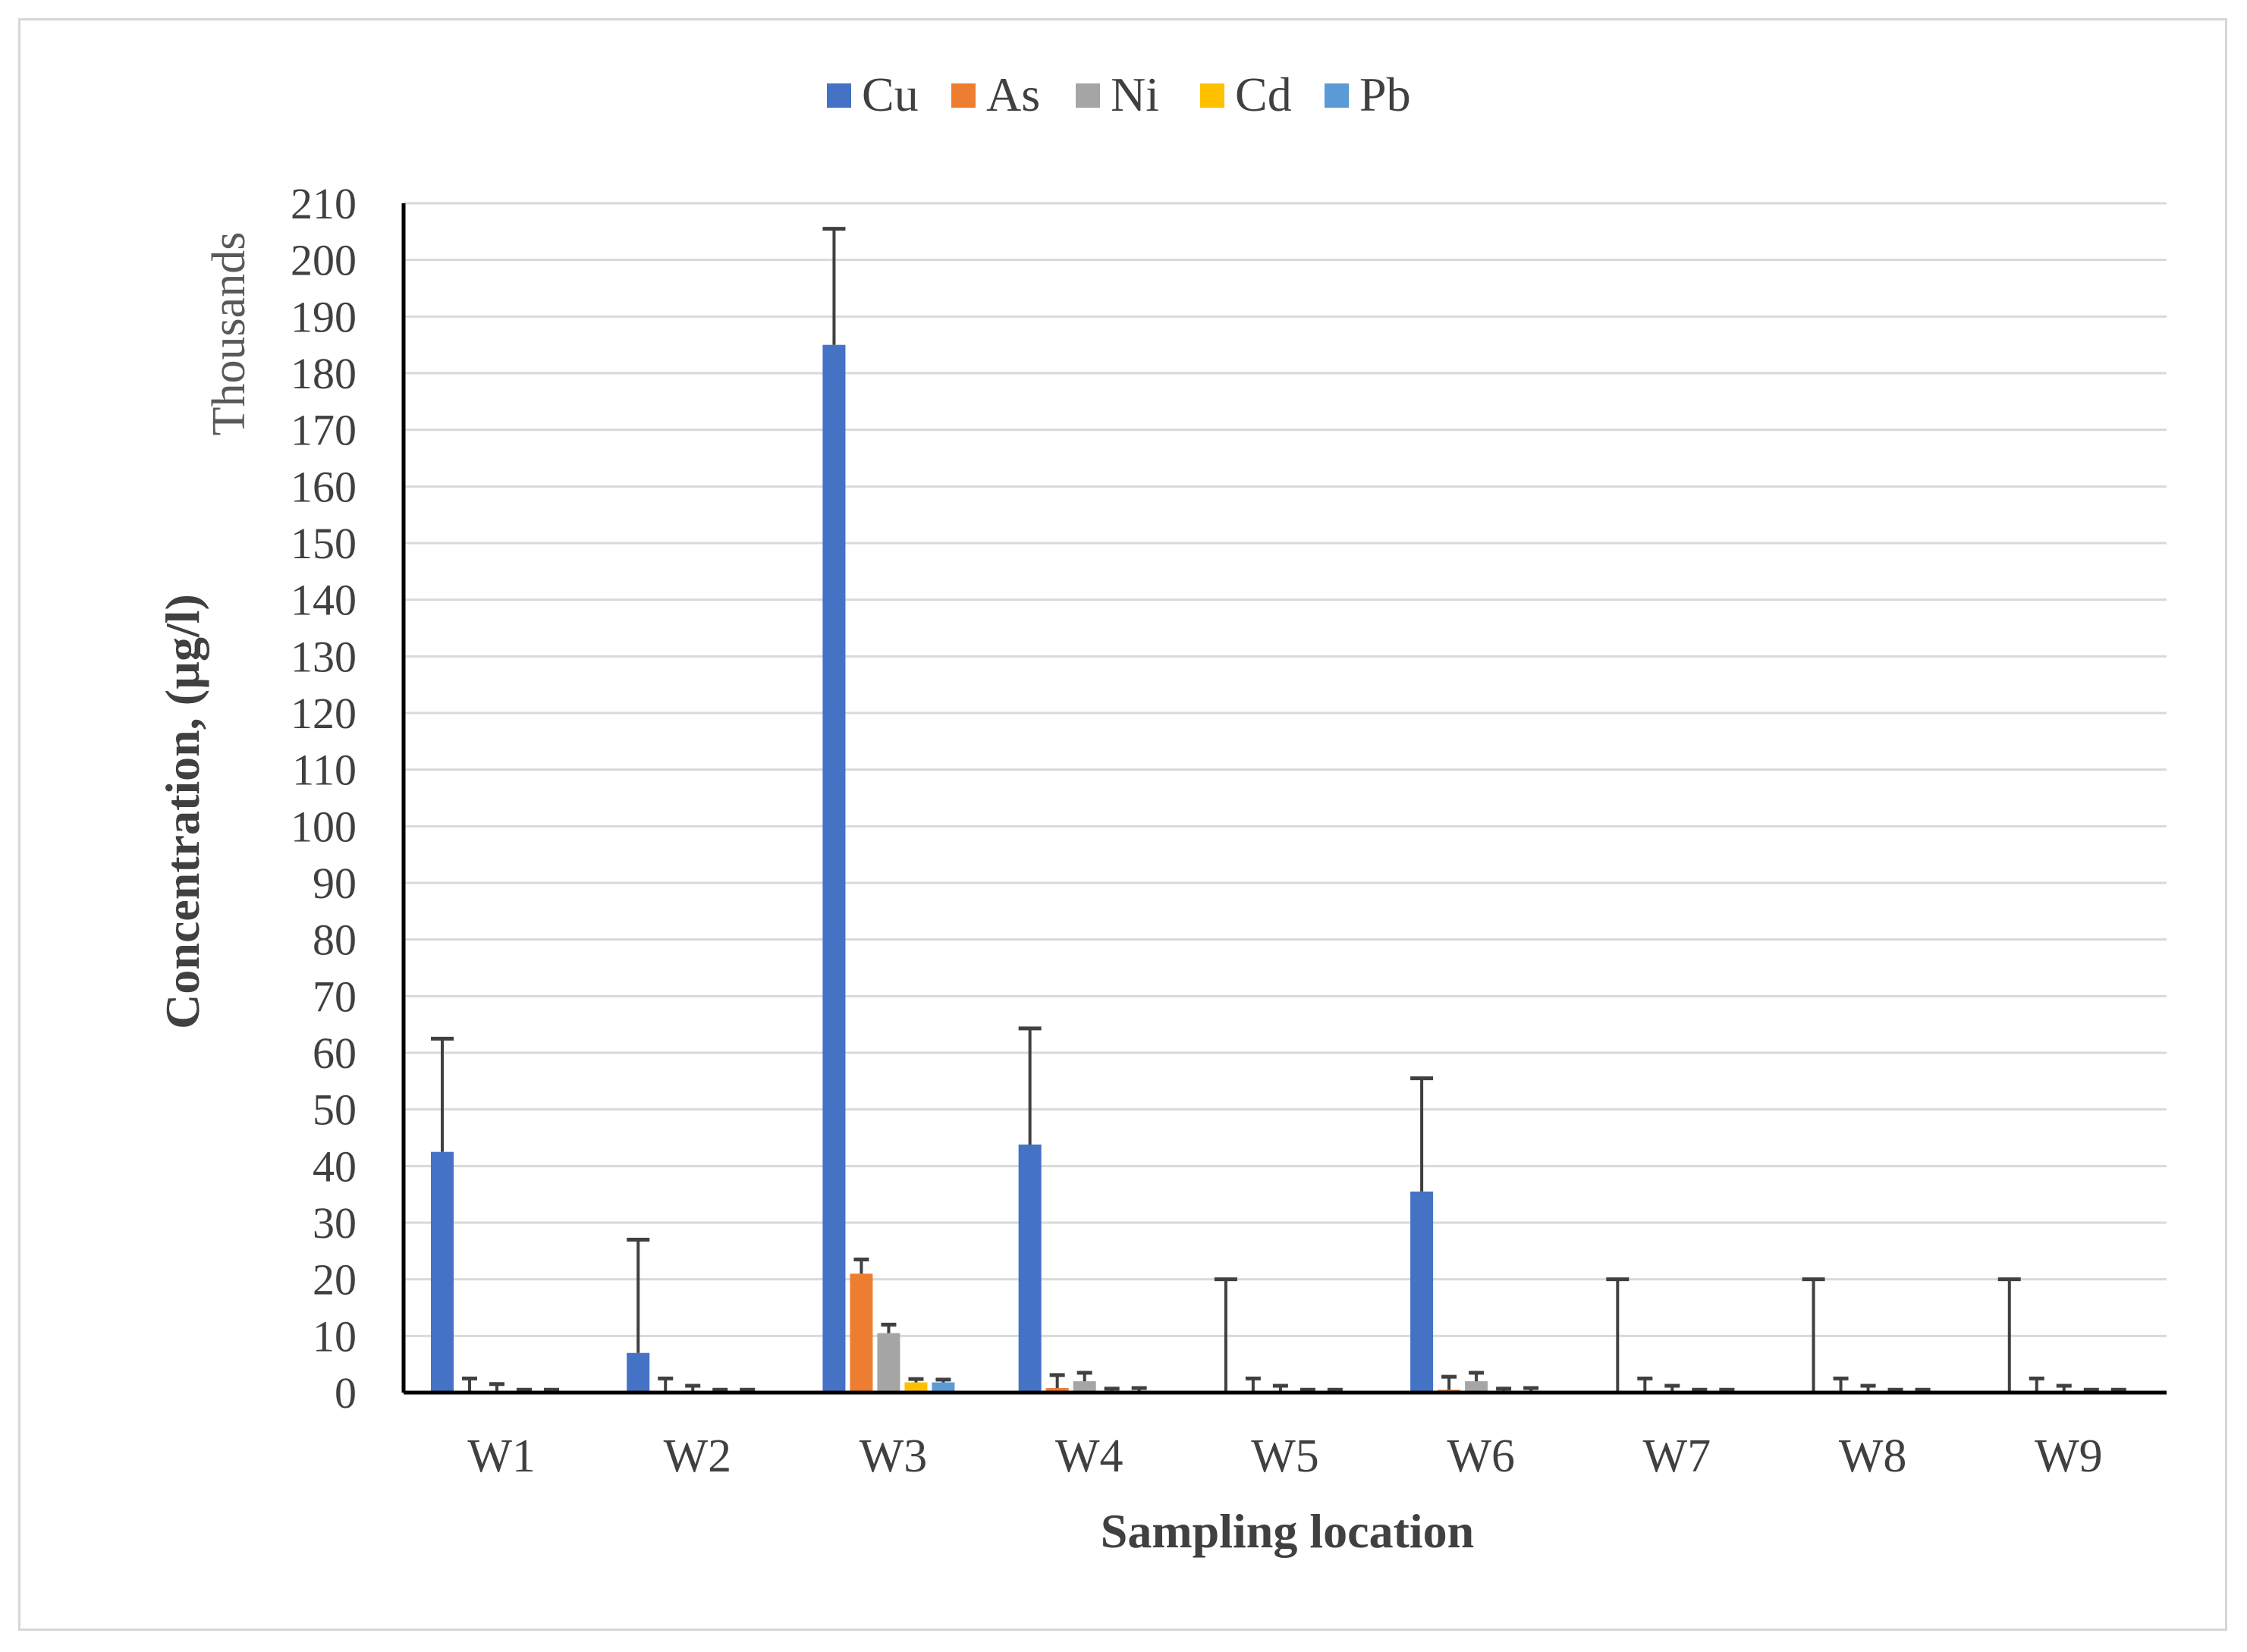 This screenshot has height=1652, width=2247. What do you see at coordinates (335, 1223) in the screenshot?
I see `y-tick-label: 30` at bounding box center [335, 1223].